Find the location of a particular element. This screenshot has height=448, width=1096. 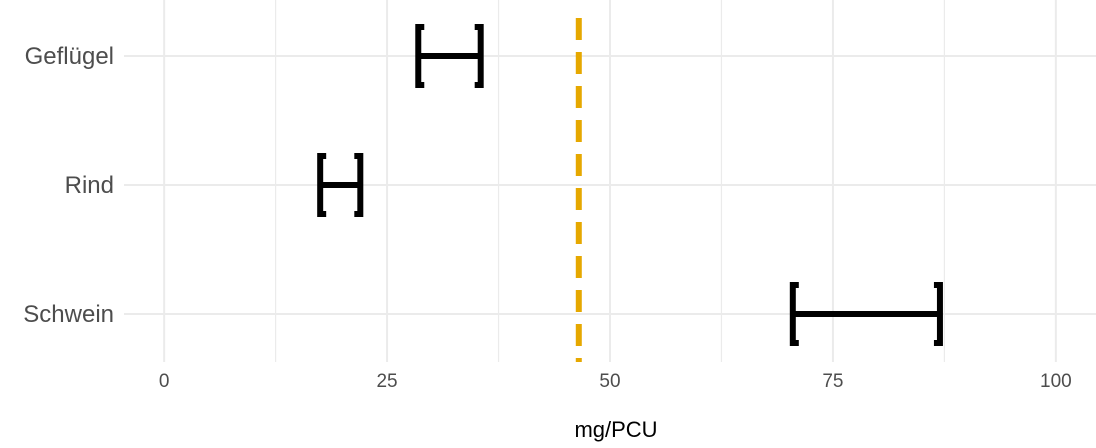

x-axis-title: mg/PCU is located at coordinates (615, 429).